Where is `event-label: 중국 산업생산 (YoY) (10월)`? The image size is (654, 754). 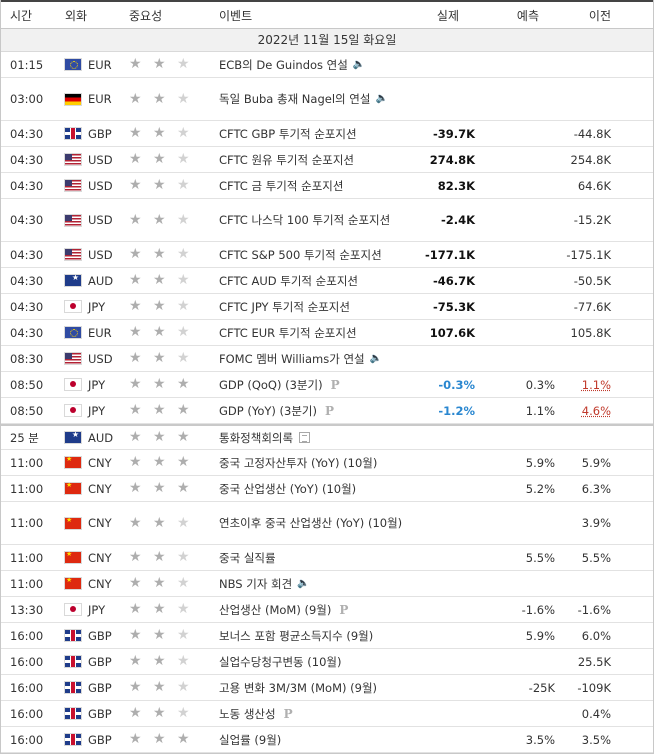 event-label: 중국 산업생산 (YoY) (10월) is located at coordinates (288, 488).